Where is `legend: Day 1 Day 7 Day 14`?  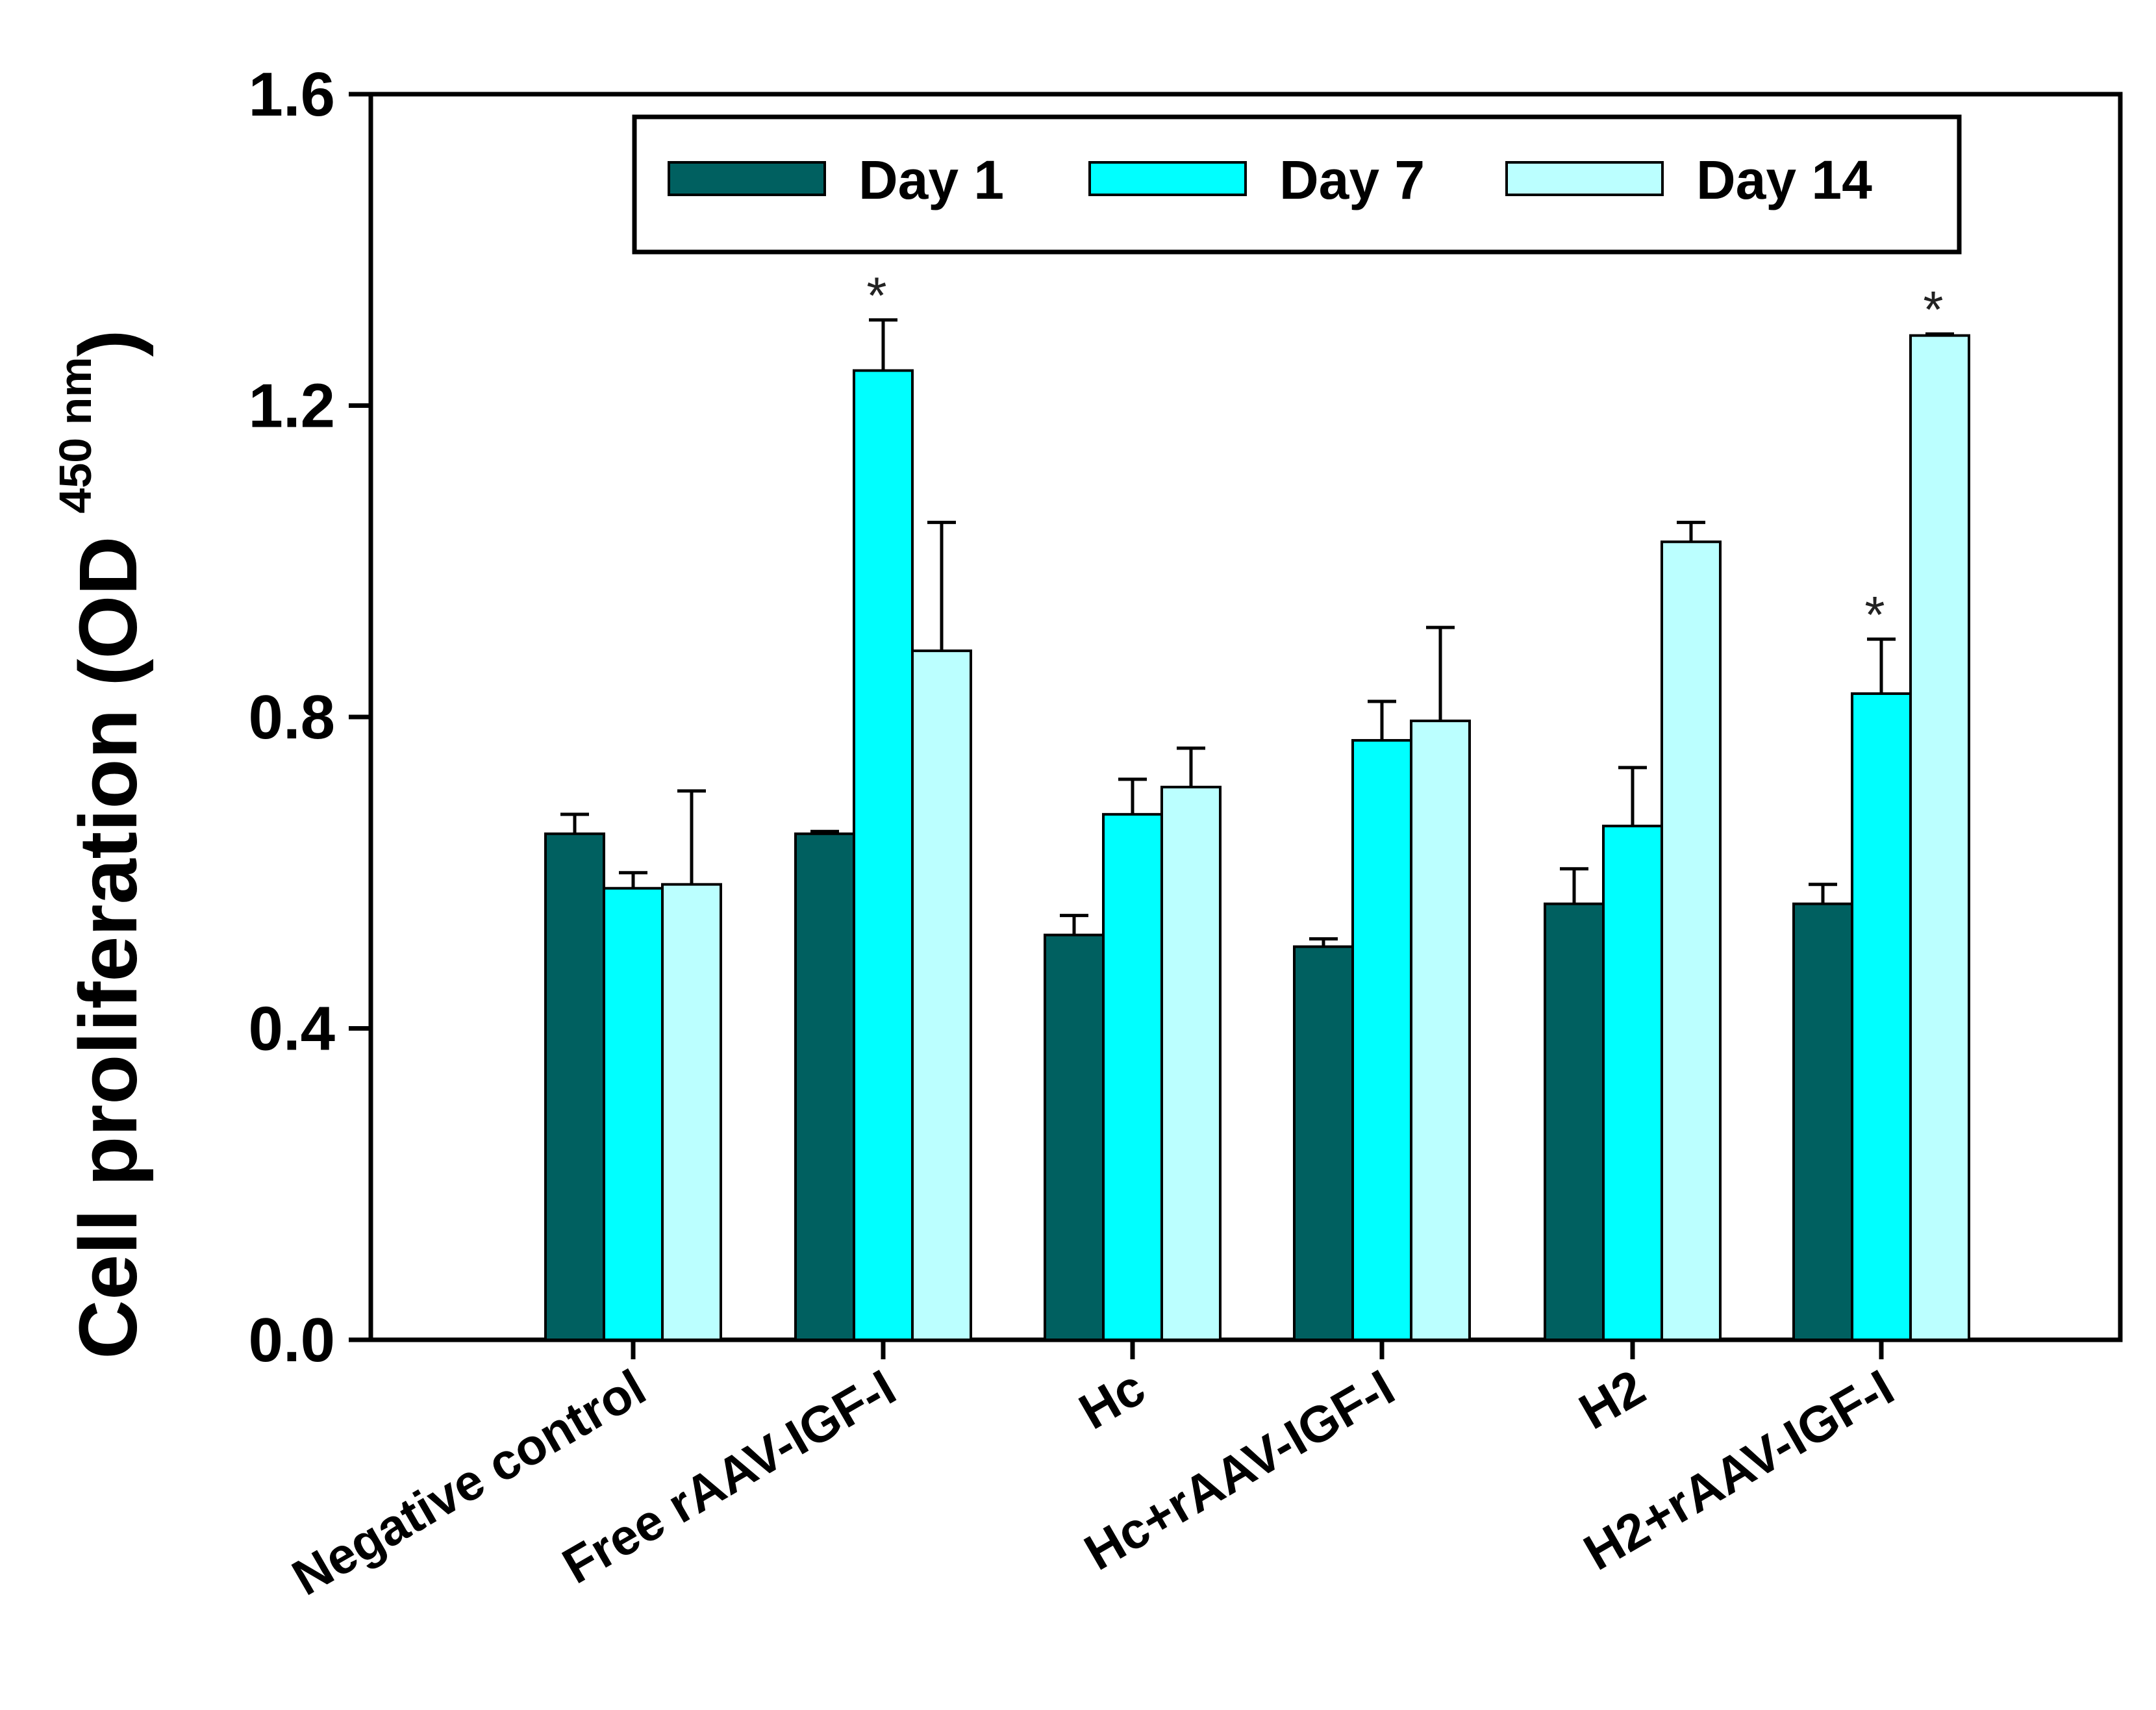 legend: Day 1 Day 7 Day 14 is located at coordinates (1297, 184).